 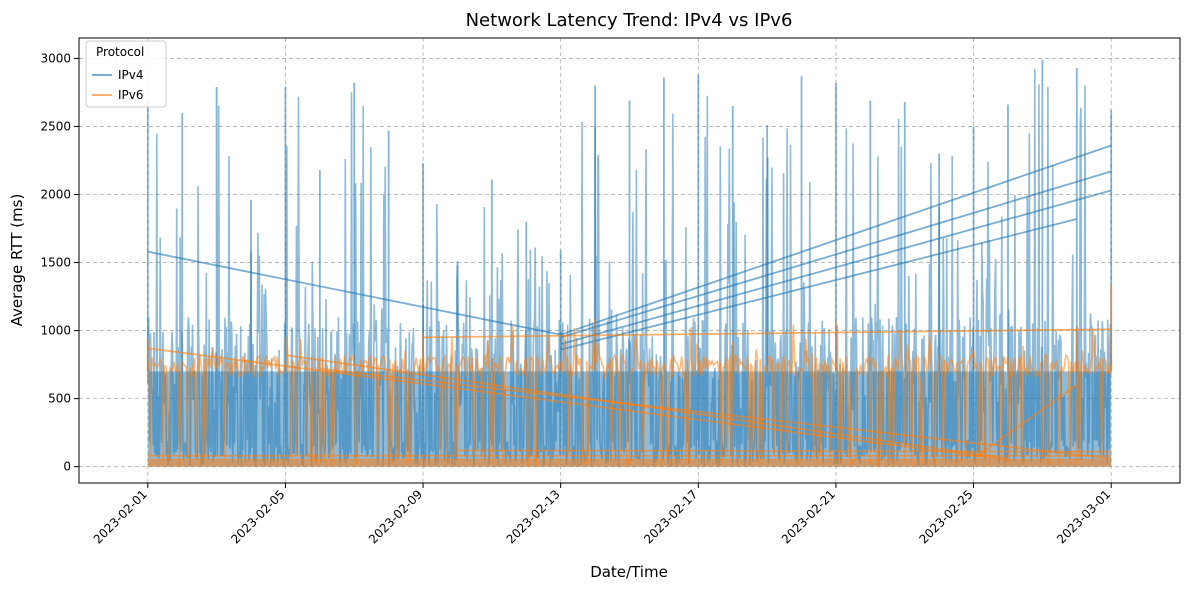 What do you see at coordinates (55, 58) in the screenshot?
I see `y-tick-label: 3000` at bounding box center [55, 58].